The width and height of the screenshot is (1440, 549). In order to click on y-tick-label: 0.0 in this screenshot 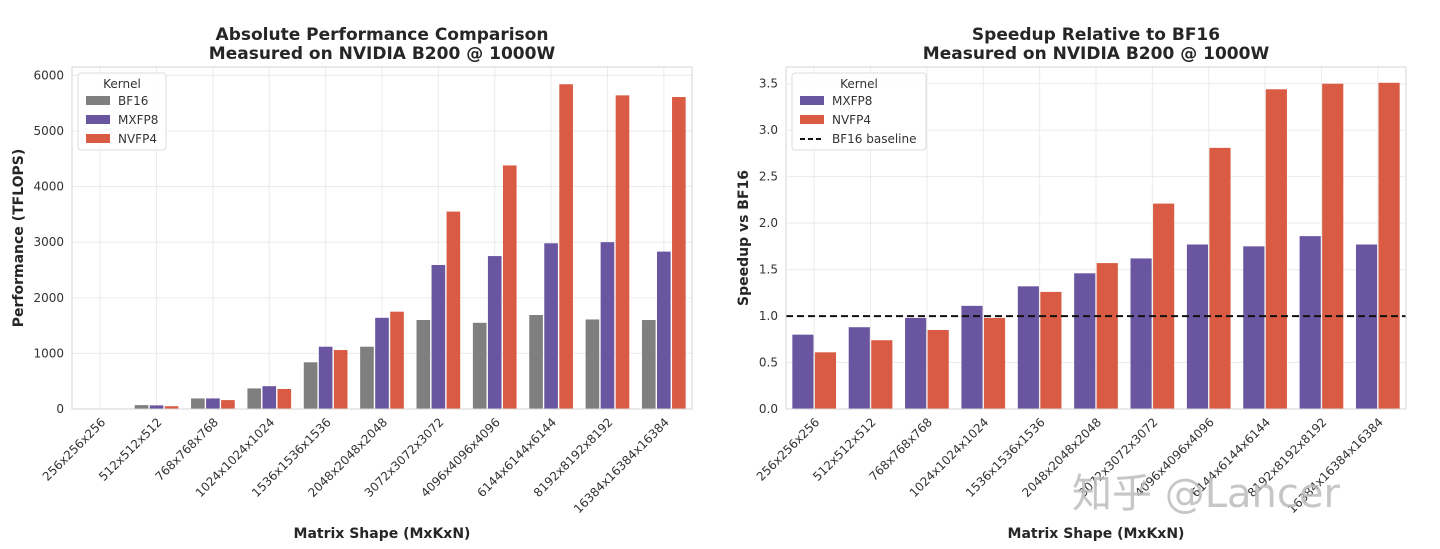, I will do `click(768, 409)`.